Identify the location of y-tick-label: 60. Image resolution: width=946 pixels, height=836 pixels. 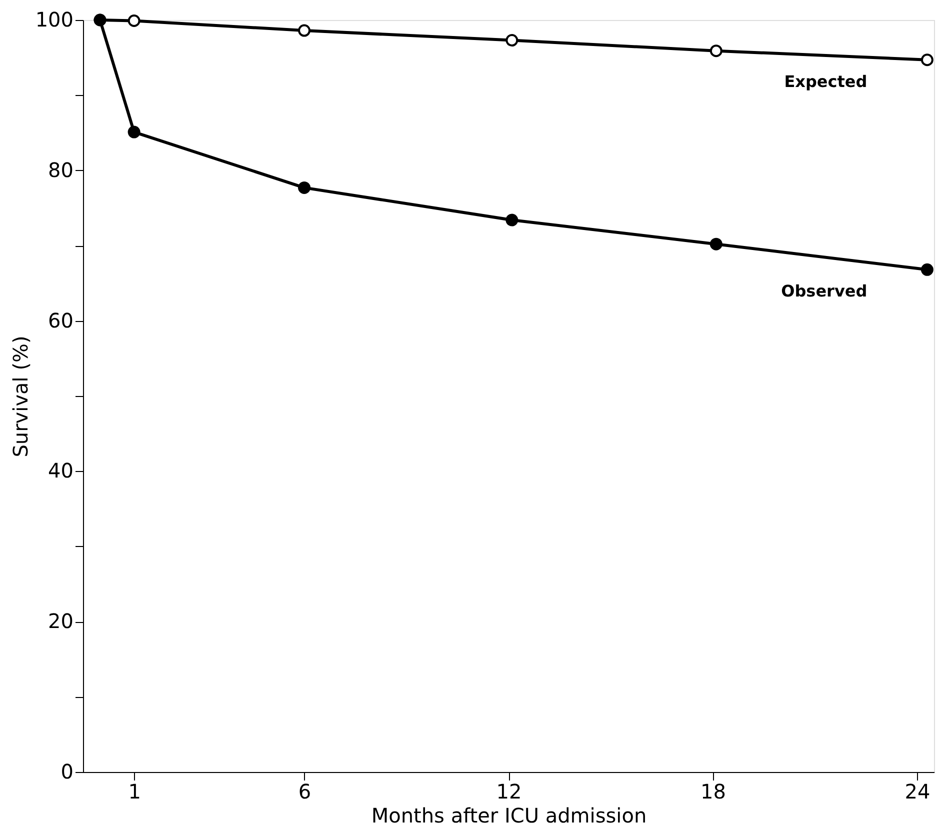
(61, 320).